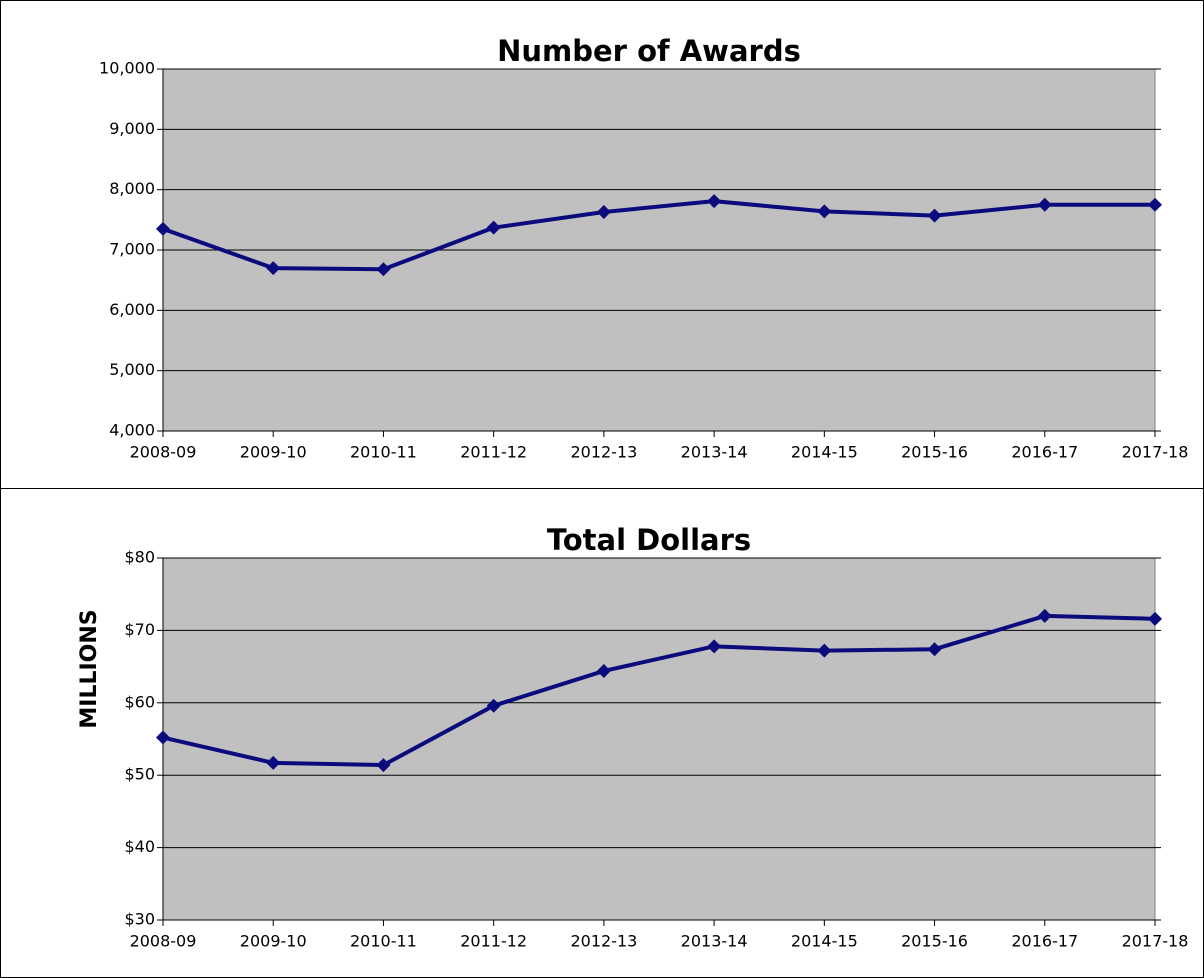  Describe the element at coordinates (89, 668) in the screenshot. I see `y-axis-label: MILLIONS` at that location.